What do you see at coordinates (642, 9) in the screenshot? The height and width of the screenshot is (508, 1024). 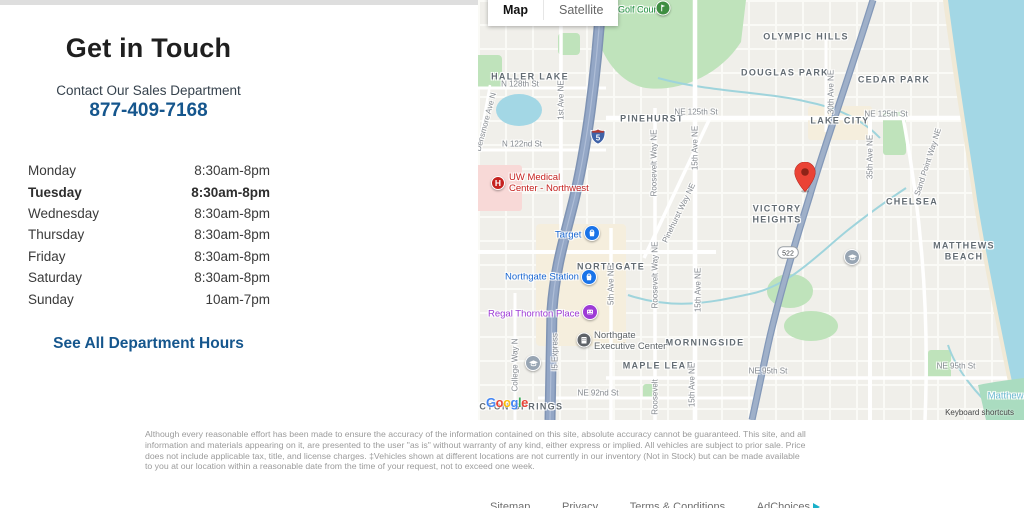 I see `map-poi-label: Golf Course` at bounding box center [642, 9].